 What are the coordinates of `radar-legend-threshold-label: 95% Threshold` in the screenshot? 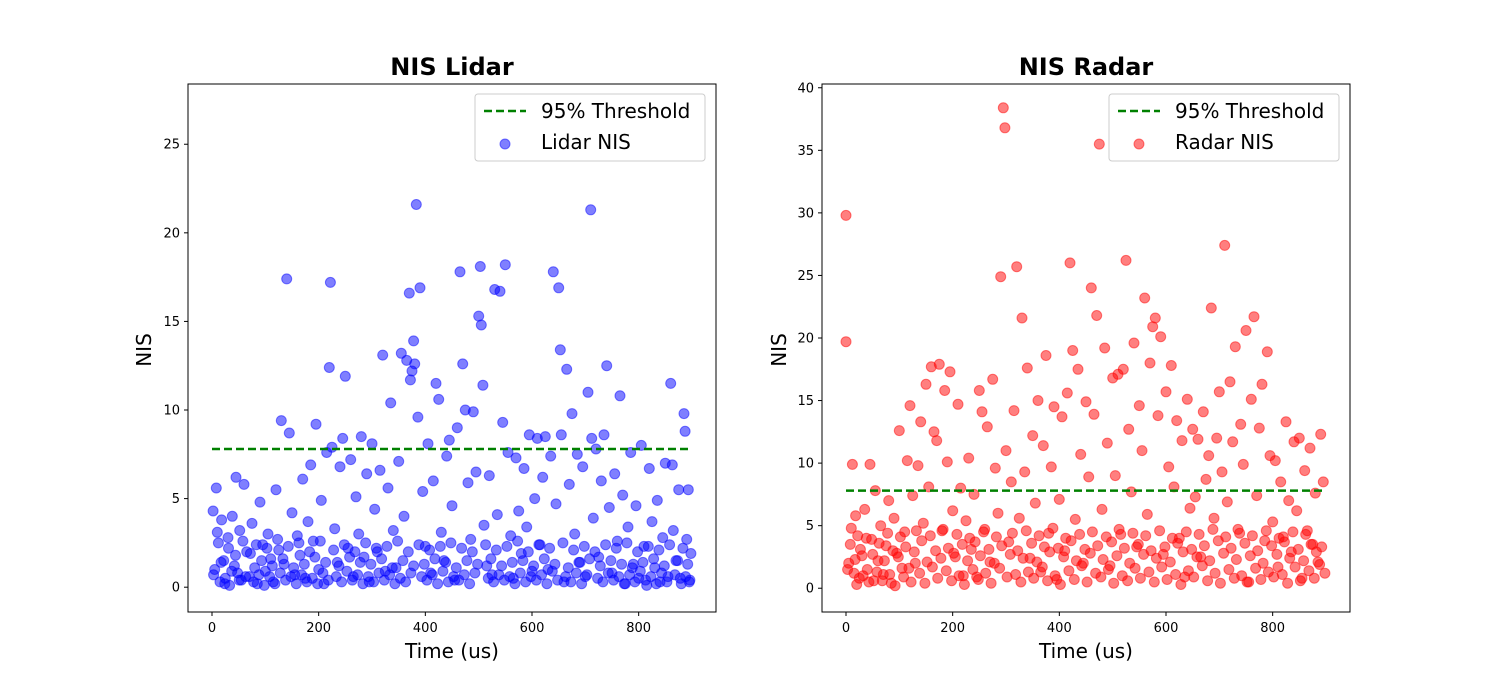 It's located at (1249, 111).